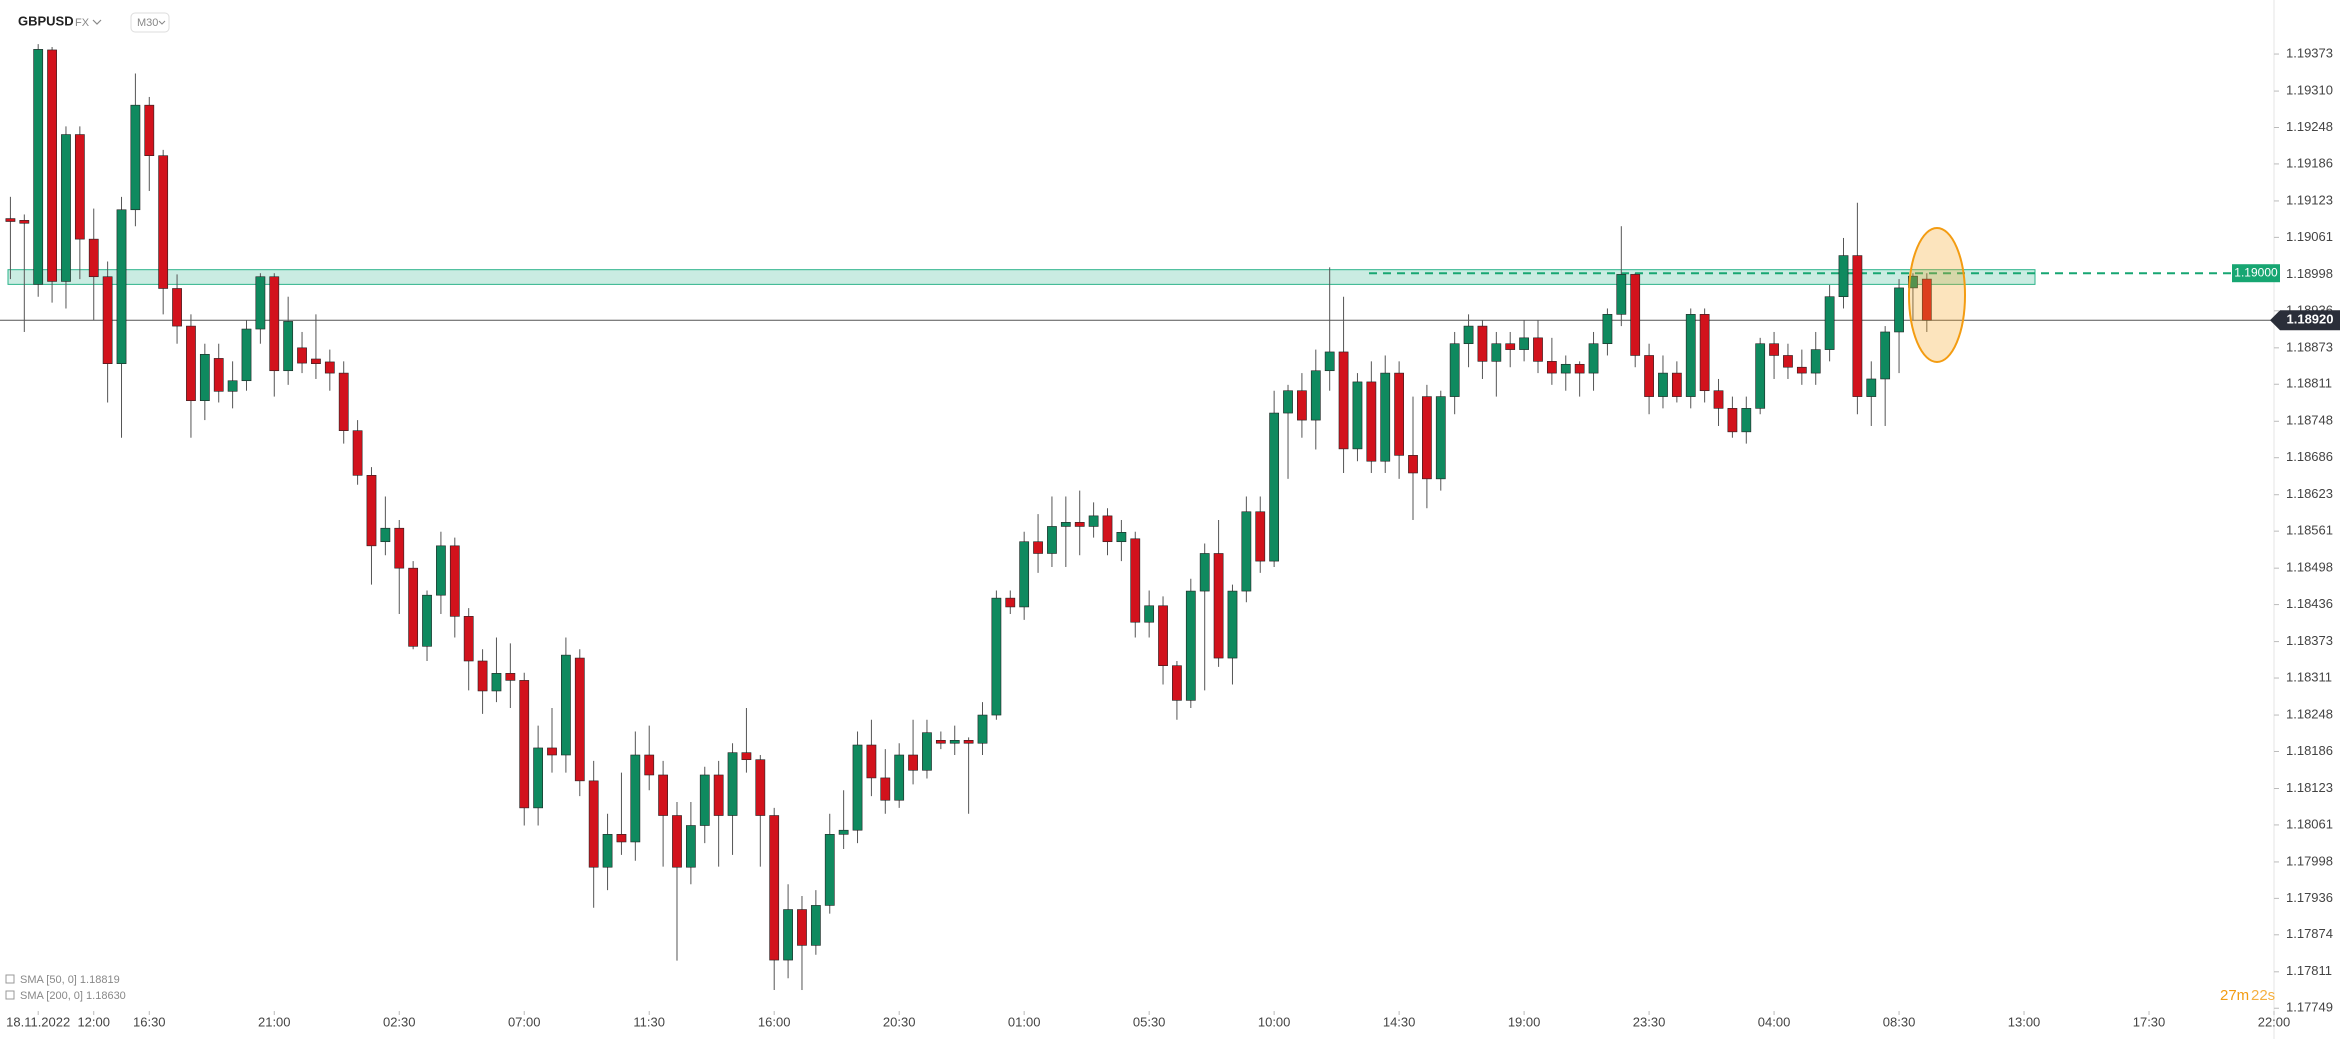 This screenshot has height=1039, width=2346. I want to click on level-label: 1.19000, so click(2256, 272).